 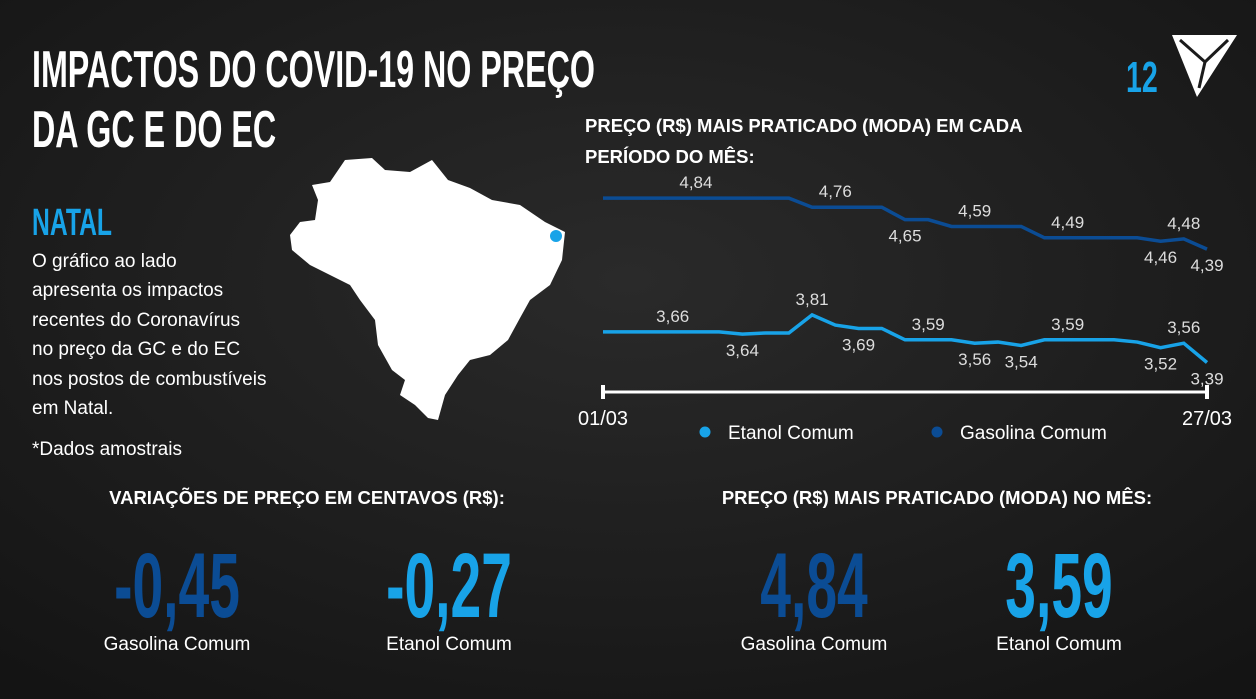 What do you see at coordinates (835, 191) in the screenshot?
I see `data-label: 4,76` at bounding box center [835, 191].